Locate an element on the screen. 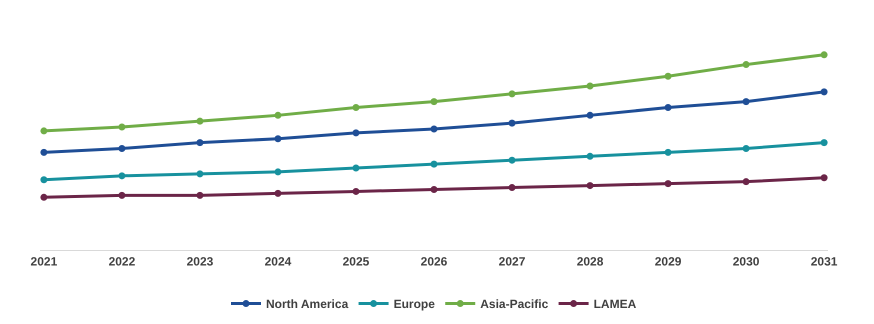  legend-label: North America is located at coordinates (307, 304).